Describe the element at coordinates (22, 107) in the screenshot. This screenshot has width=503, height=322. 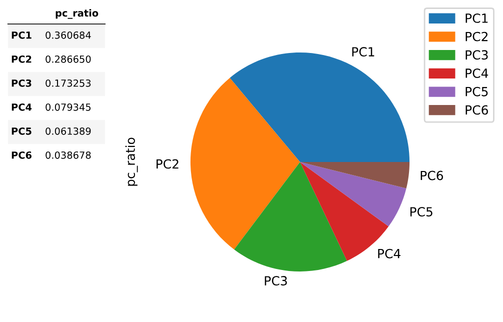
I see `category-label: PC4` at that location.